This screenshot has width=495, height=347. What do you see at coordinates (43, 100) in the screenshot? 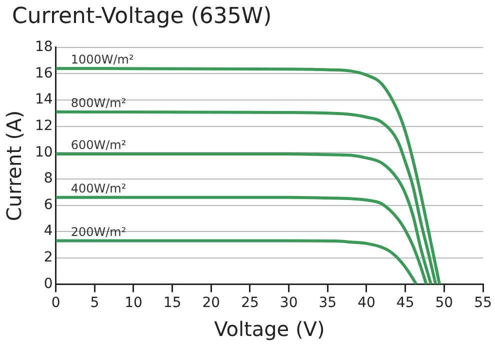
I see `y-tick-label: 14` at bounding box center [43, 100].